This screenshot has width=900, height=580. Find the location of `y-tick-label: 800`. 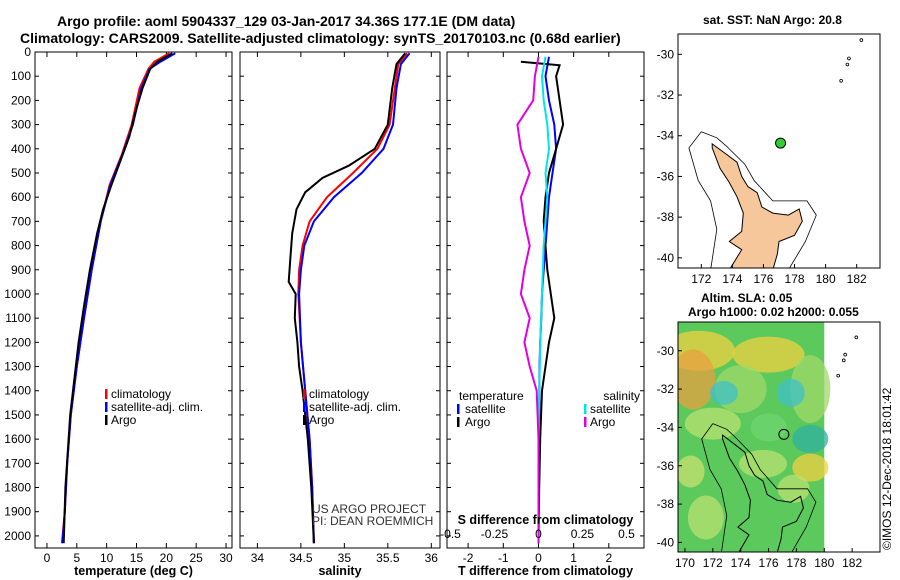

y-tick-label: 800 is located at coordinates (21, 246).